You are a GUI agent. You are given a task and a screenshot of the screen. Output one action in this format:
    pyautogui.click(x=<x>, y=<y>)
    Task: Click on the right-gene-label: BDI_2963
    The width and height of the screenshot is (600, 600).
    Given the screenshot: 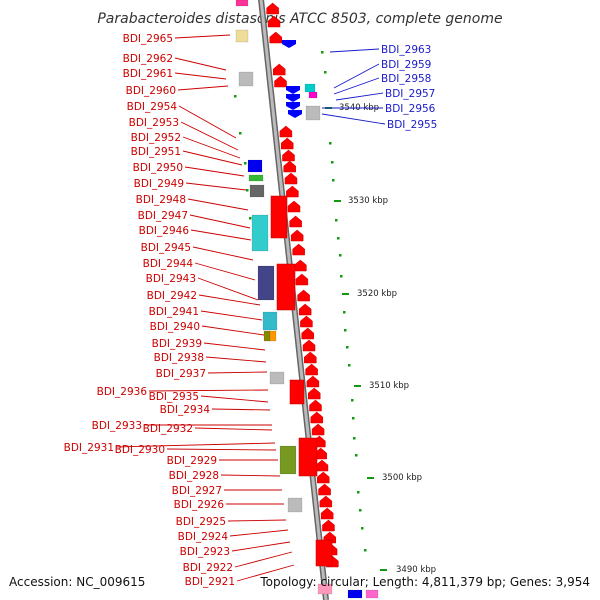 What is the action you would take?
    pyautogui.click(x=406, y=50)
    